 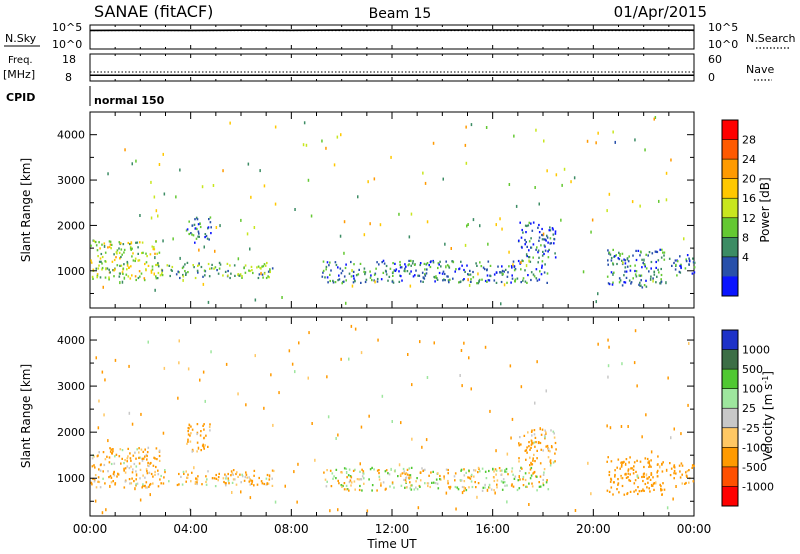 What do you see at coordinates (768, 373) in the screenshot?
I see `velocity-label-close: ]` at bounding box center [768, 373].